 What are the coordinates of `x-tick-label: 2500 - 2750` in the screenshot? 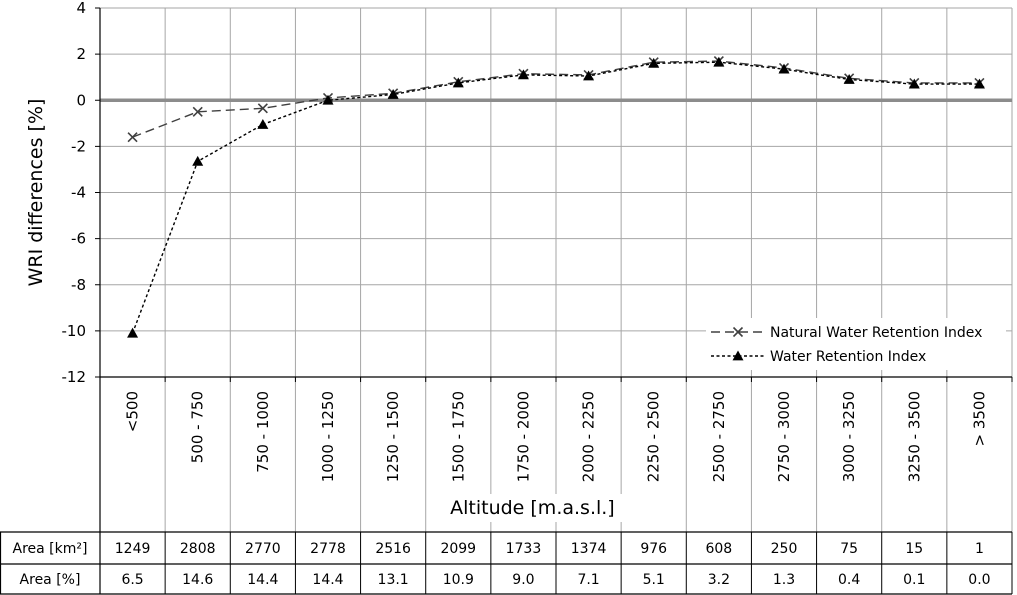 It's located at (719, 436).